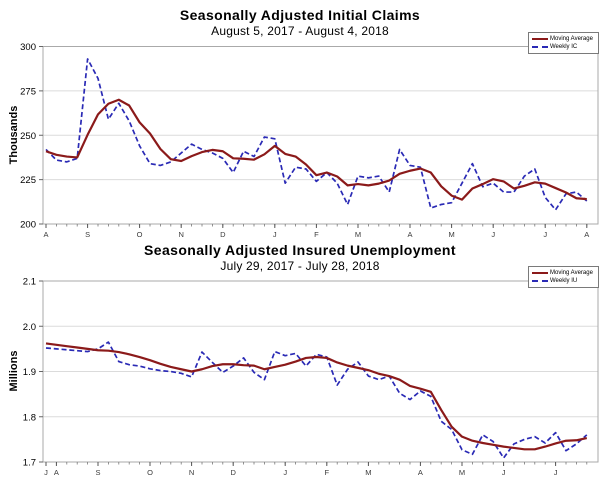 Image resolution: width=600 pixels, height=484 pixels. I want to click on insured-unemployment-date-range: July 29, 2017 - July 28, 2018, so click(300, 266).